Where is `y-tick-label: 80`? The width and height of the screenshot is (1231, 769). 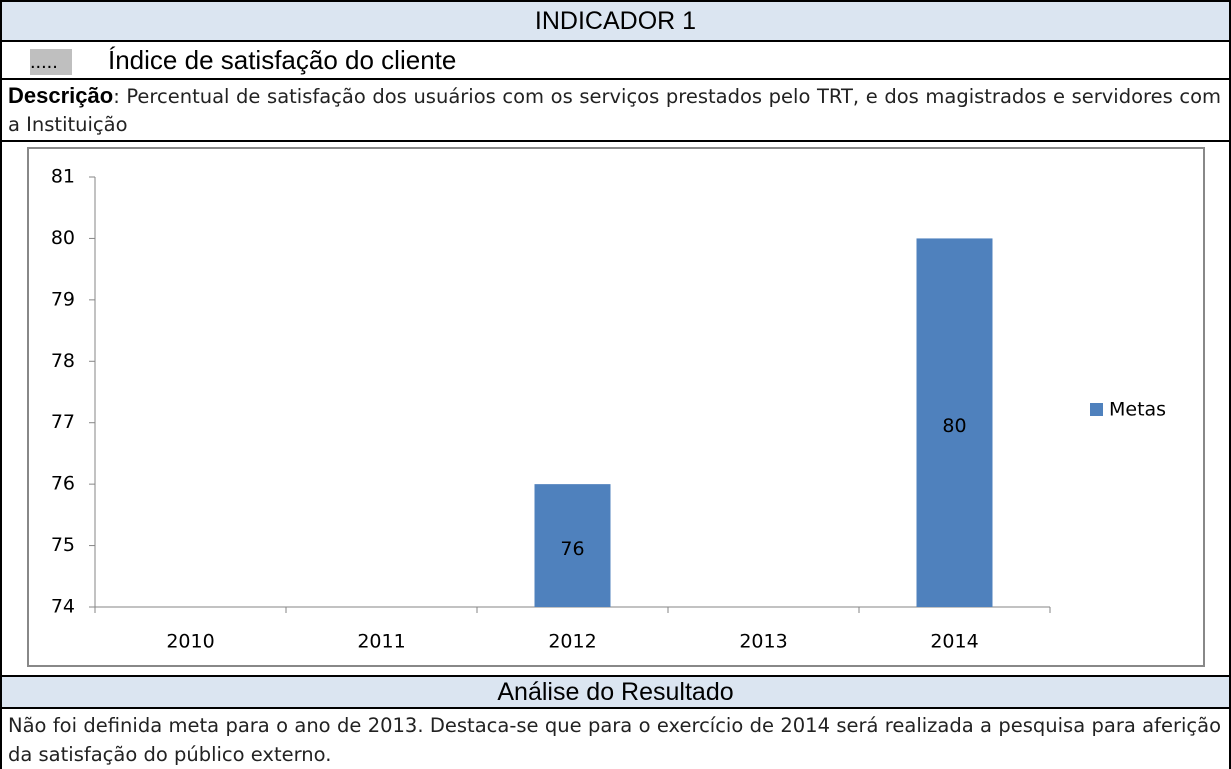
y-tick-label: 80 is located at coordinates (63, 238).